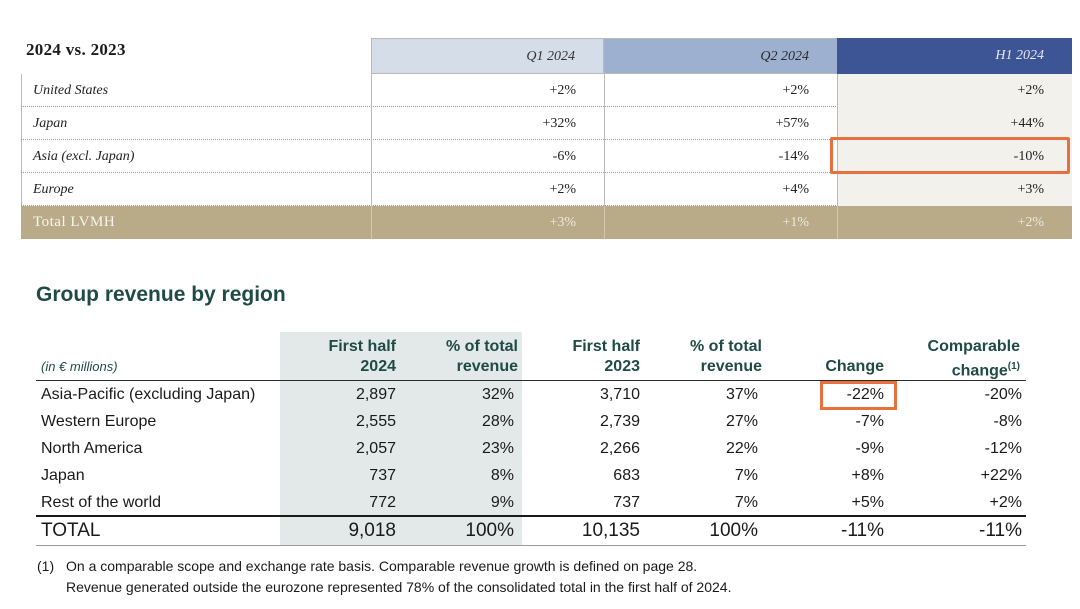 This screenshot has height=609, width=1080. I want to click on cell-q2: +57%, so click(720, 123).